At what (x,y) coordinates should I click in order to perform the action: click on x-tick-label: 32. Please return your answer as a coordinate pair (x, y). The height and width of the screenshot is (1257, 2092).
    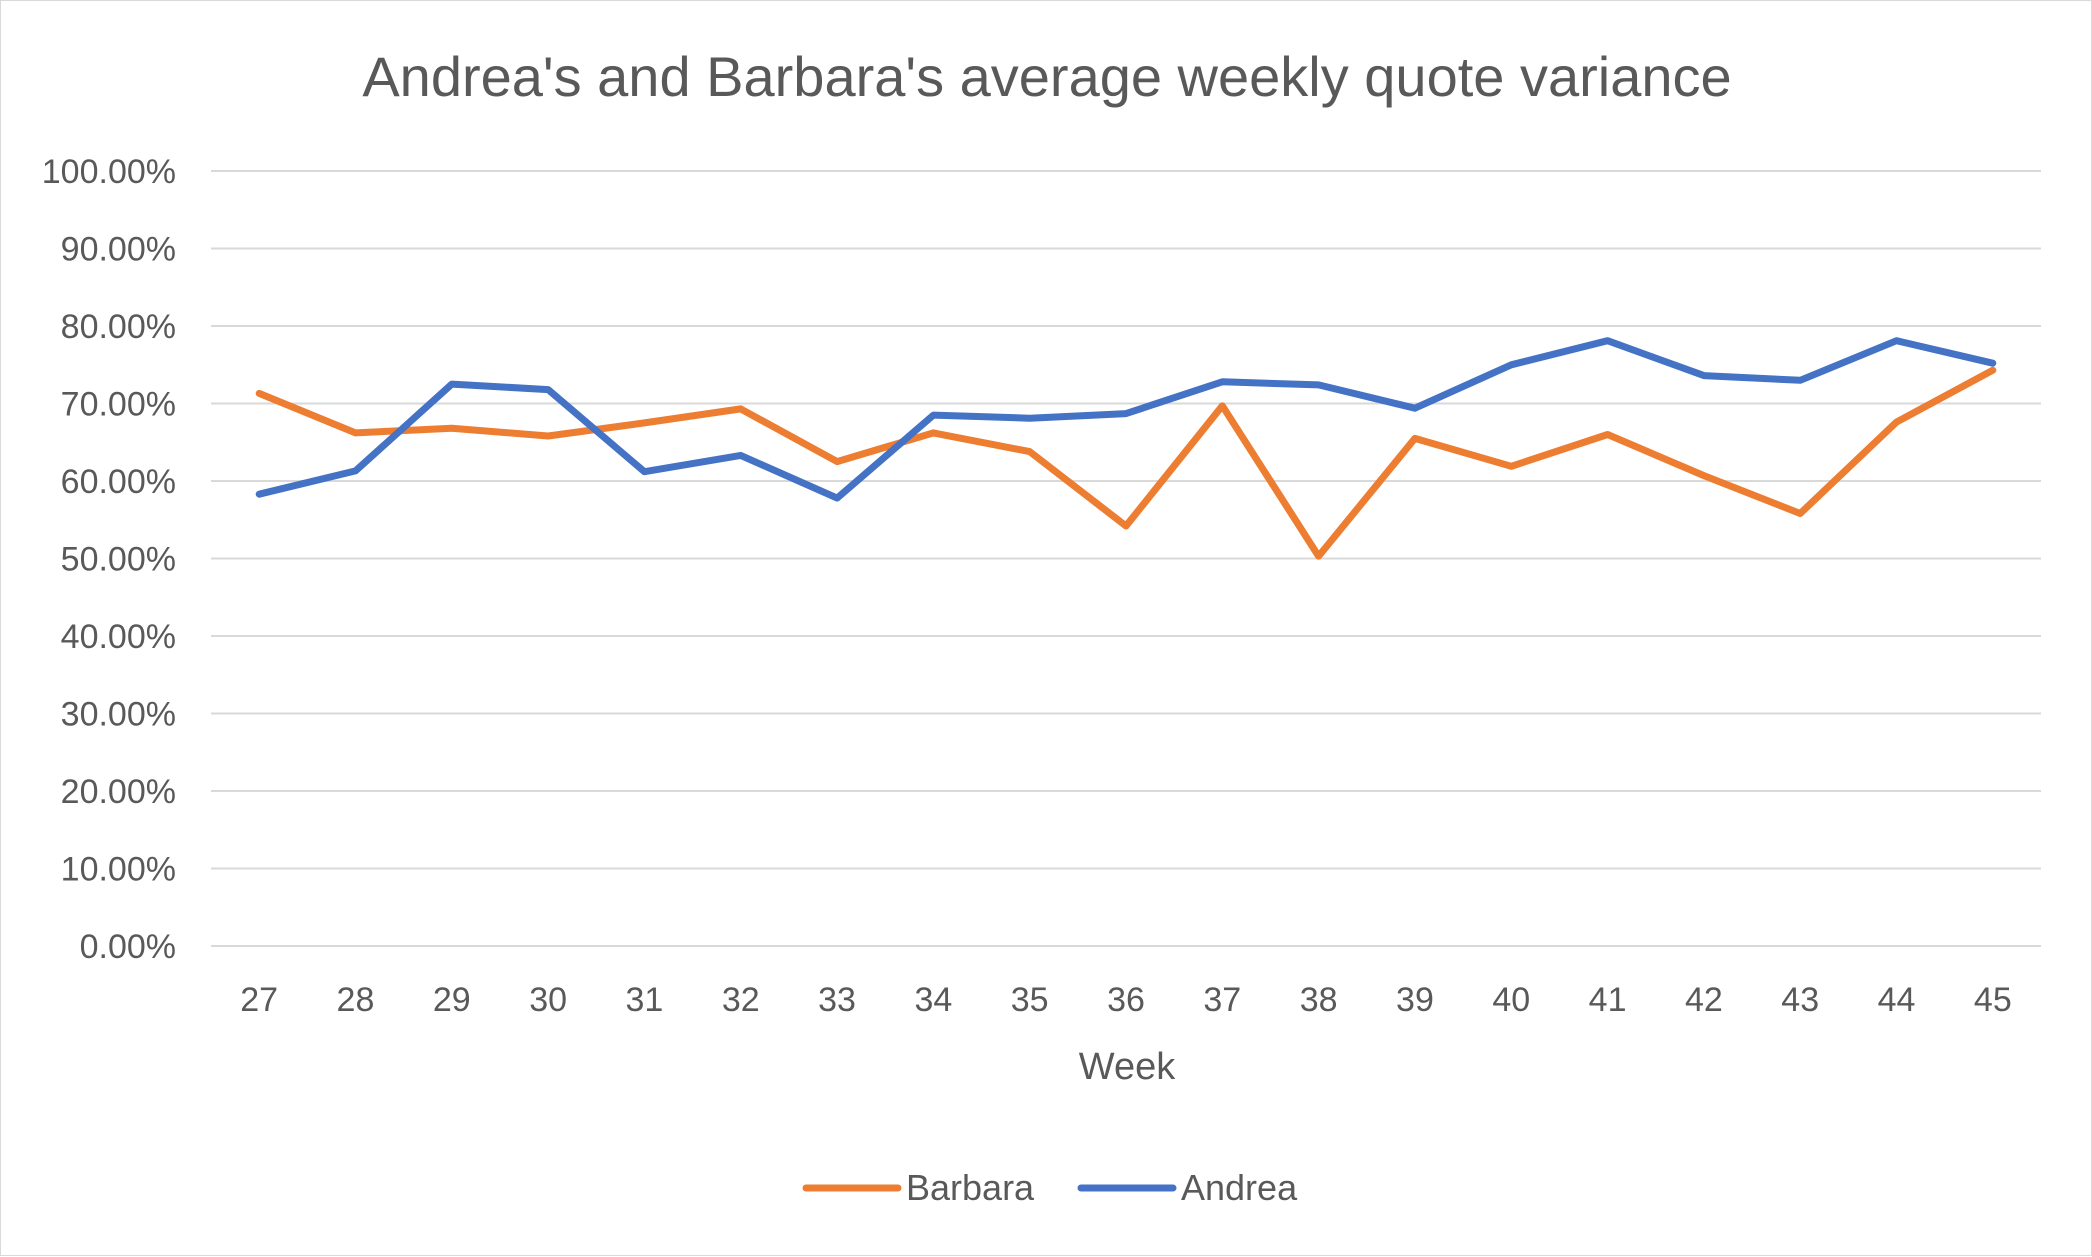
    Looking at the image, I should click on (741, 1000).